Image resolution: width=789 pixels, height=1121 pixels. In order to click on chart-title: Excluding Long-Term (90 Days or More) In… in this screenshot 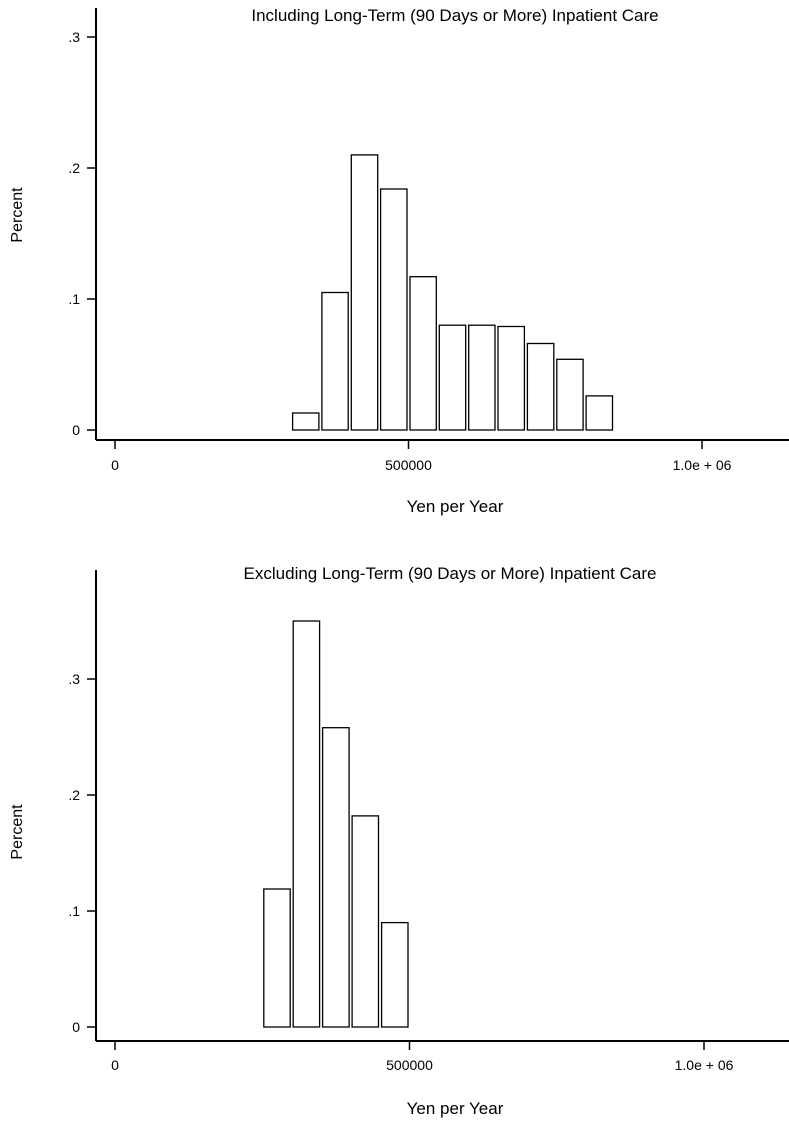, I will do `click(450, 573)`.